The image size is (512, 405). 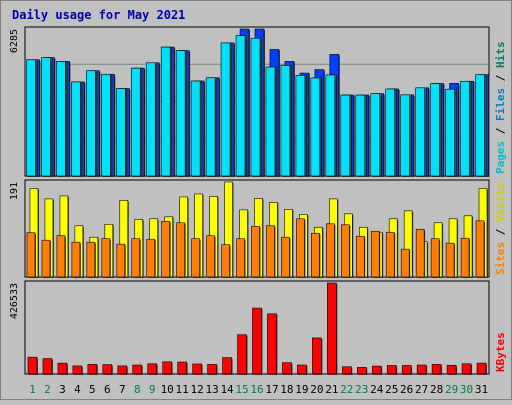 I want to click on x-tick-label: 11, so click(x=182, y=389).